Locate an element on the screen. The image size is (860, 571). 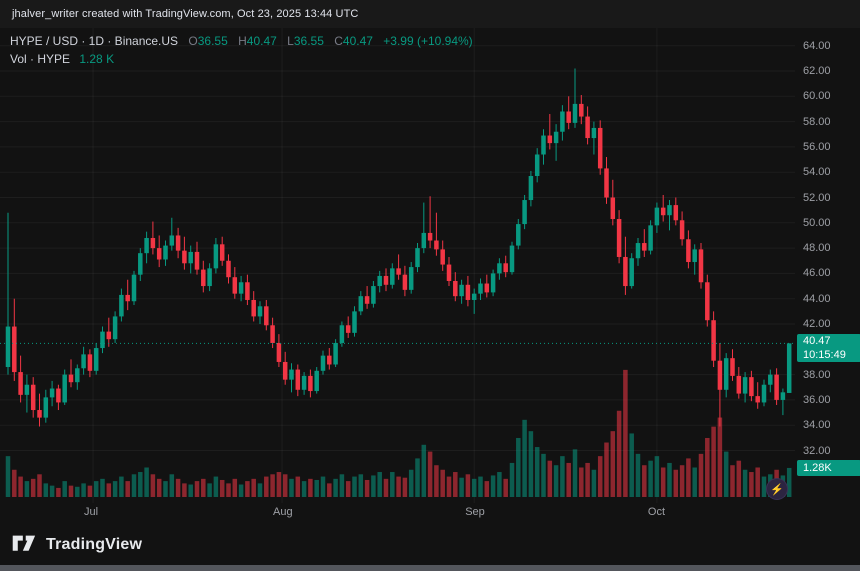
price-tick-label: 56.00 is located at coordinates (817, 146).